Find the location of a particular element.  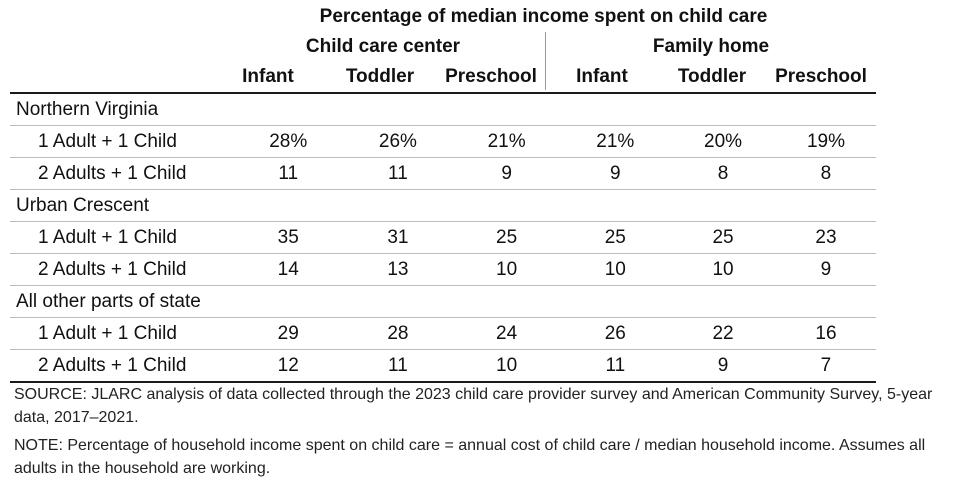

table-cell: 35 is located at coordinates (288, 237).